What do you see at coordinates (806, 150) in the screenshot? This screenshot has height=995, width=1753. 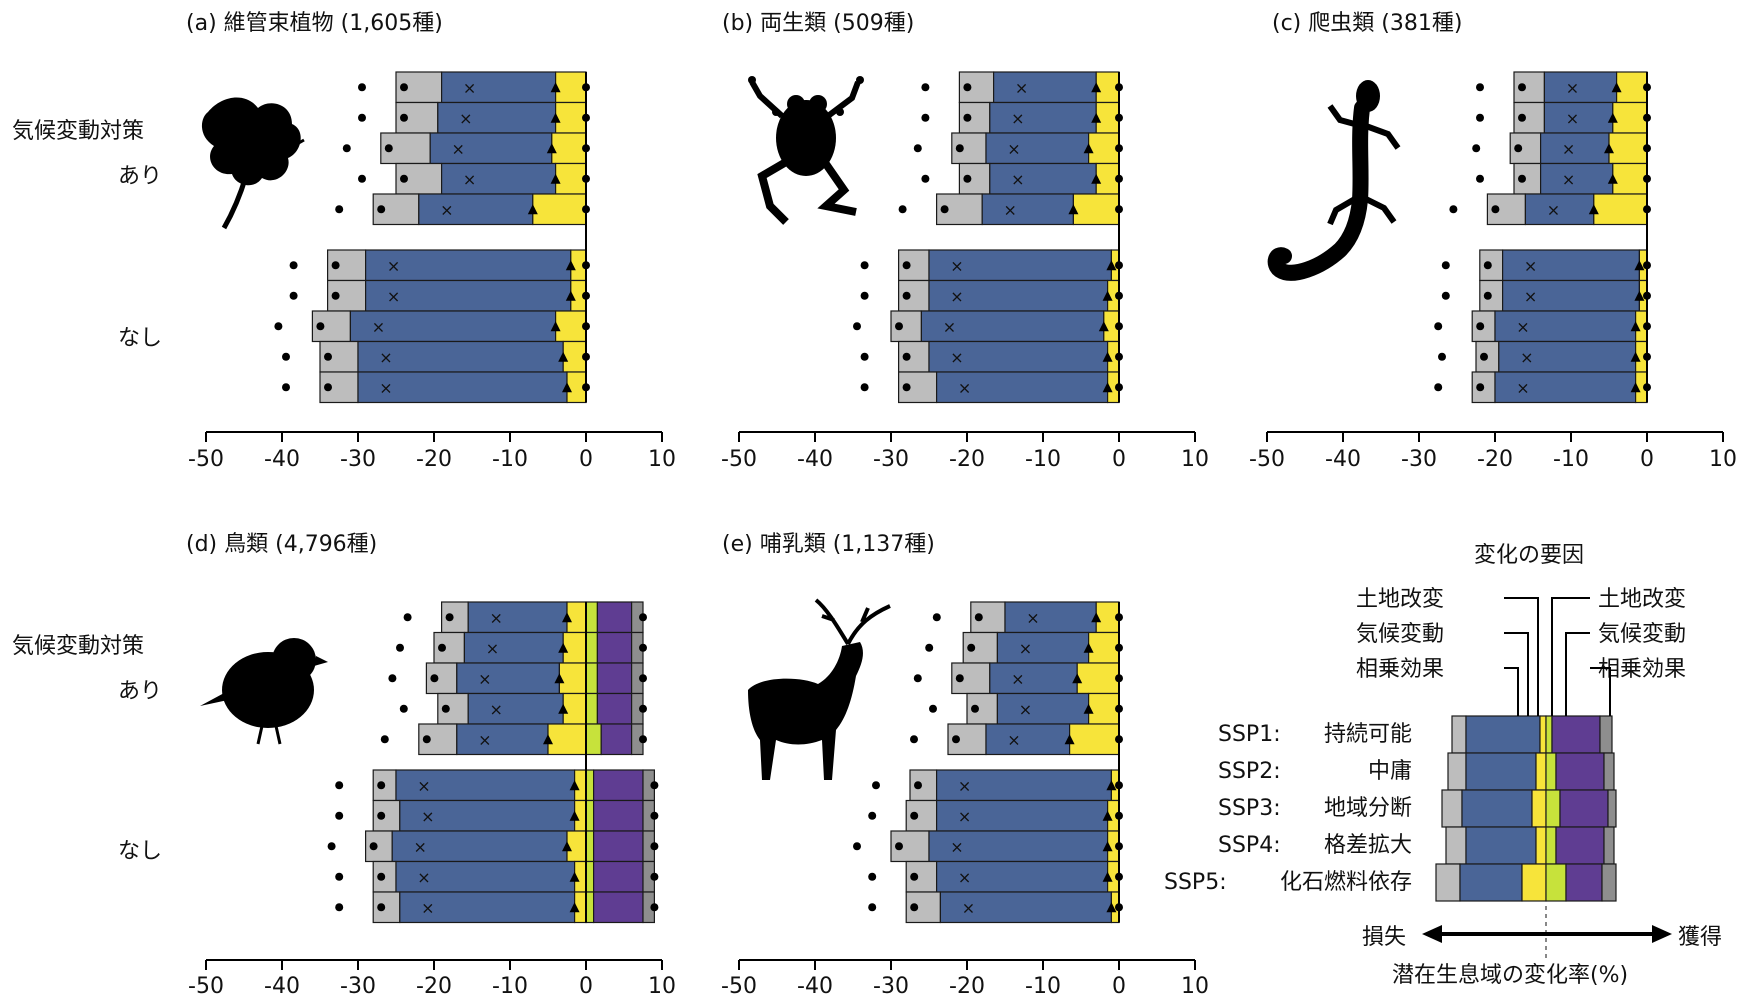 I see `frog-icon` at bounding box center [806, 150].